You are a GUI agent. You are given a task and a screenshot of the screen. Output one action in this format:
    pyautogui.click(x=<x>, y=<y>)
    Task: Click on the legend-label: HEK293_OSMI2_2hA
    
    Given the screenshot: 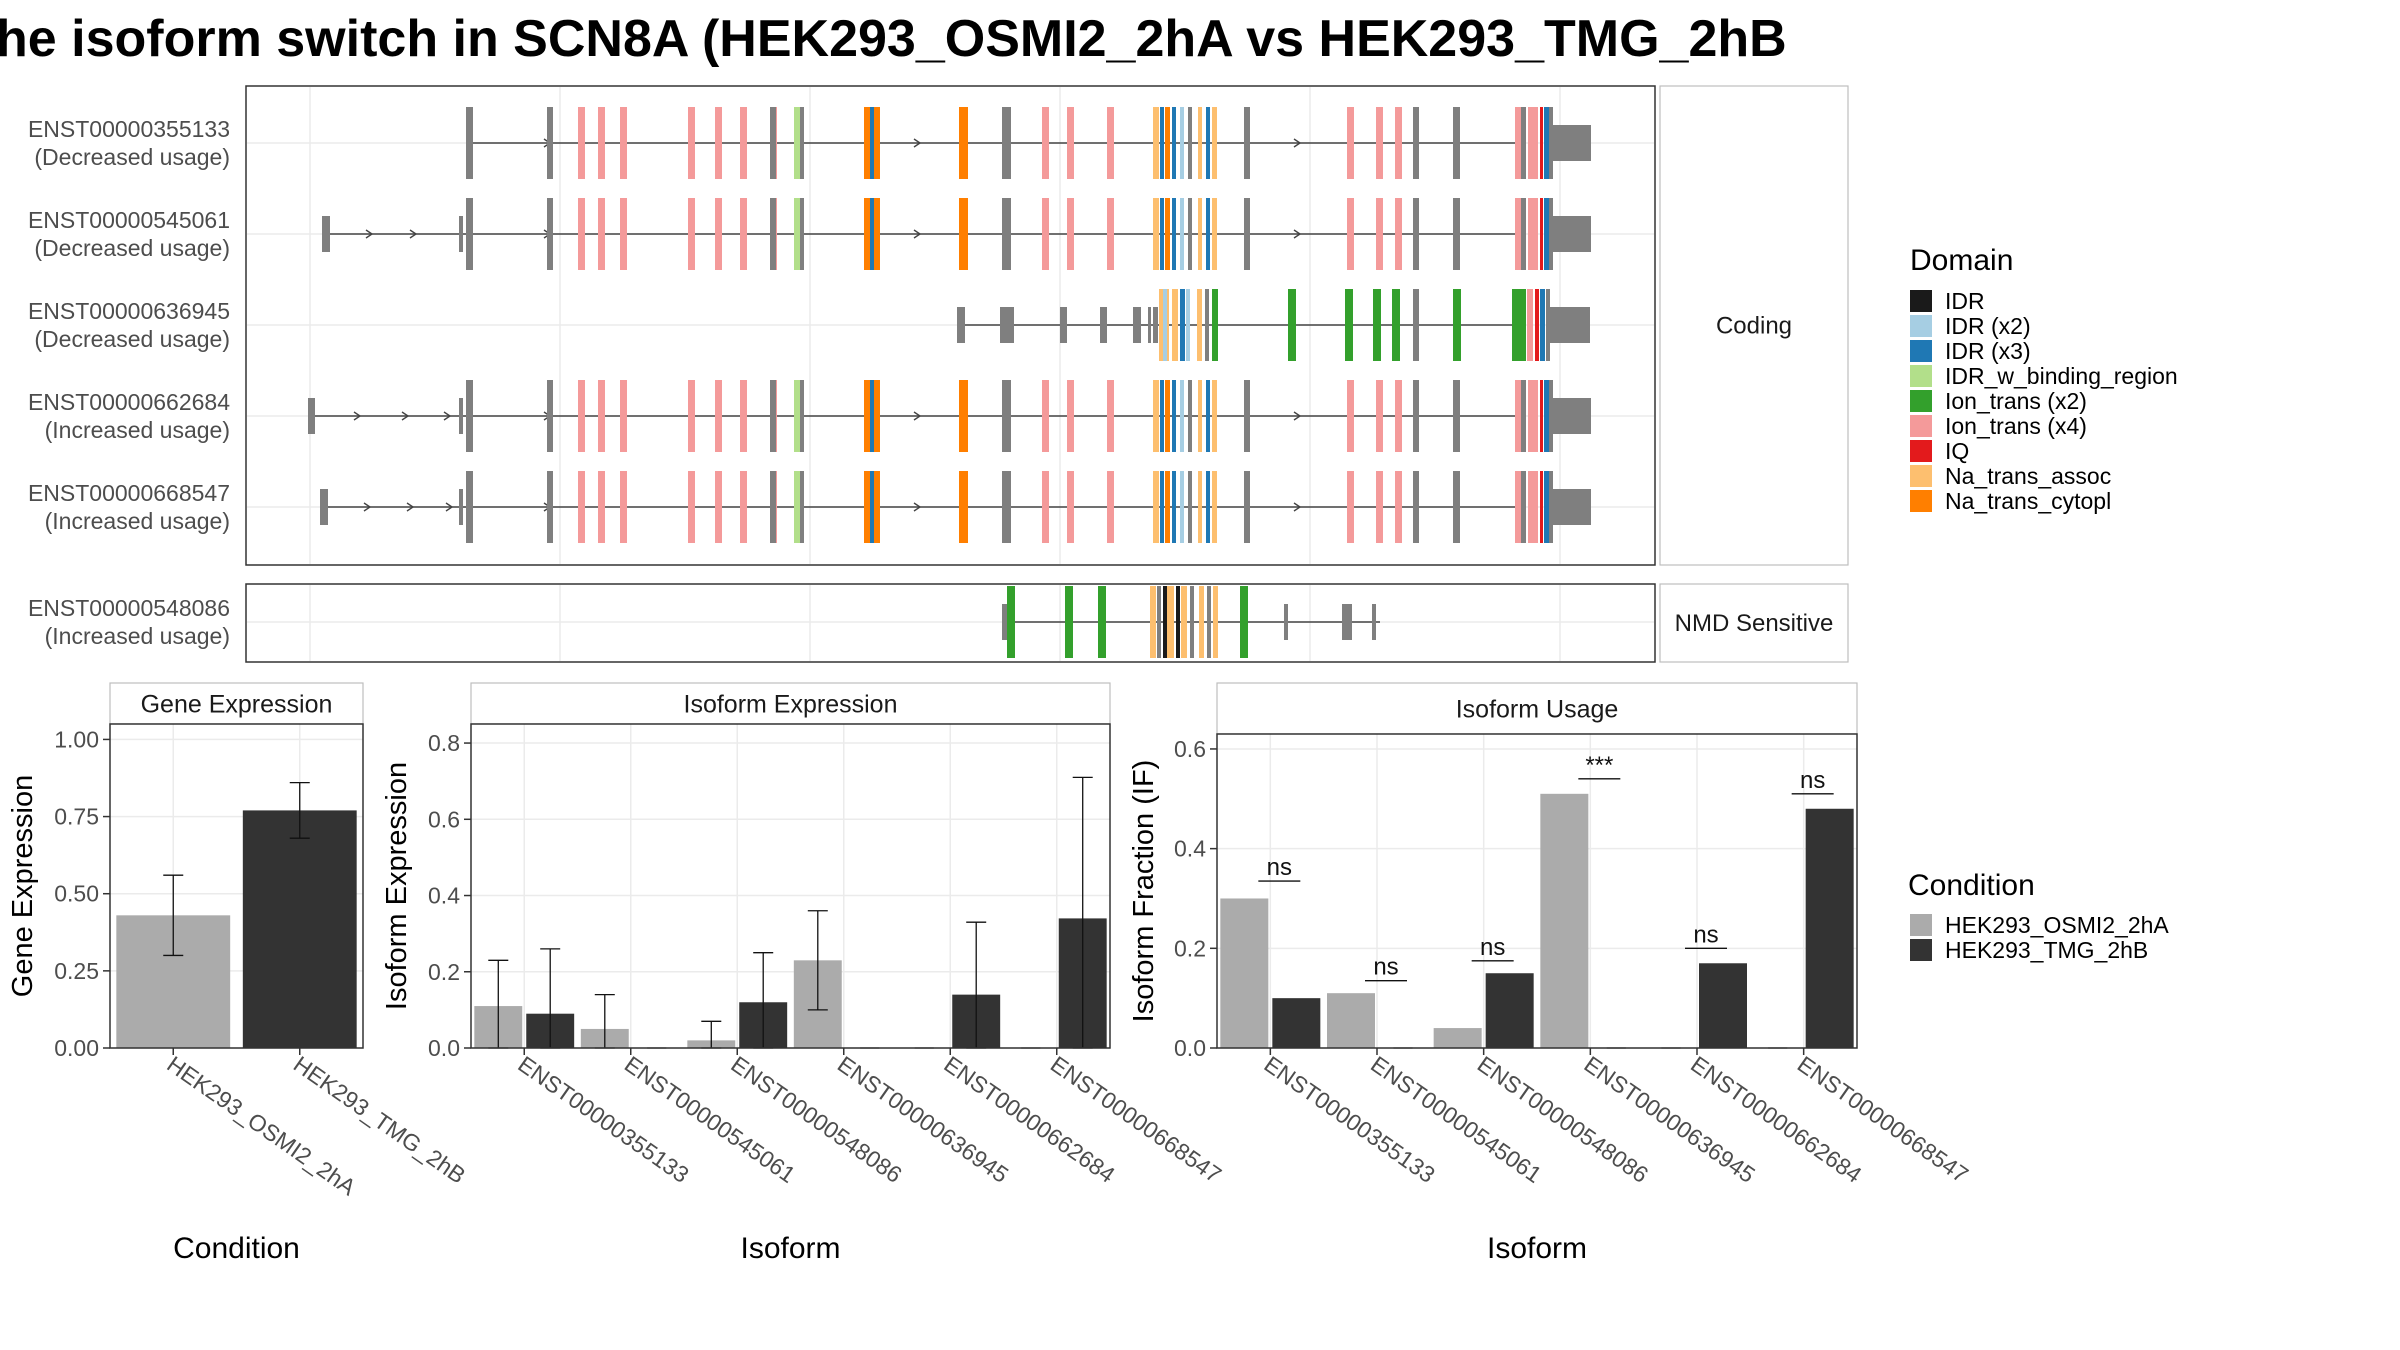 What is the action you would take?
    pyautogui.click(x=2057, y=925)
    